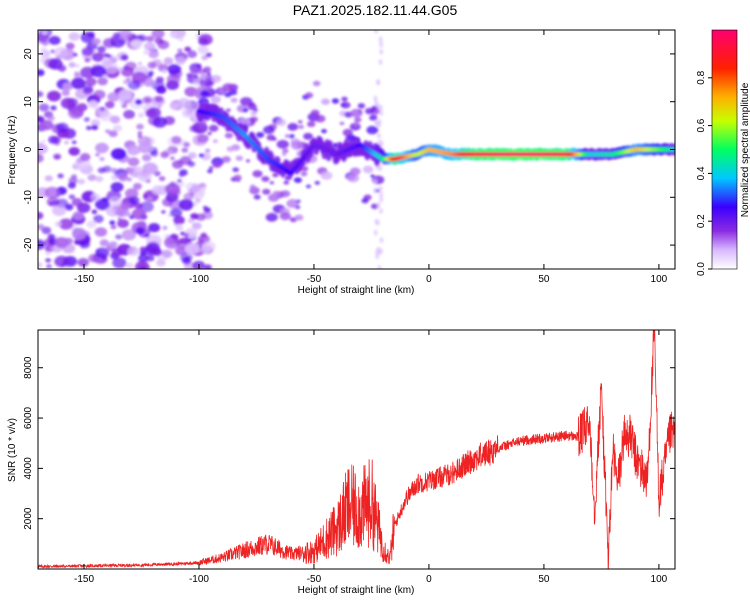 The height and width of the screenshot is (600, 750). I want to click on top-x-axis-label: Height of straight line (km), so click(356, 290).